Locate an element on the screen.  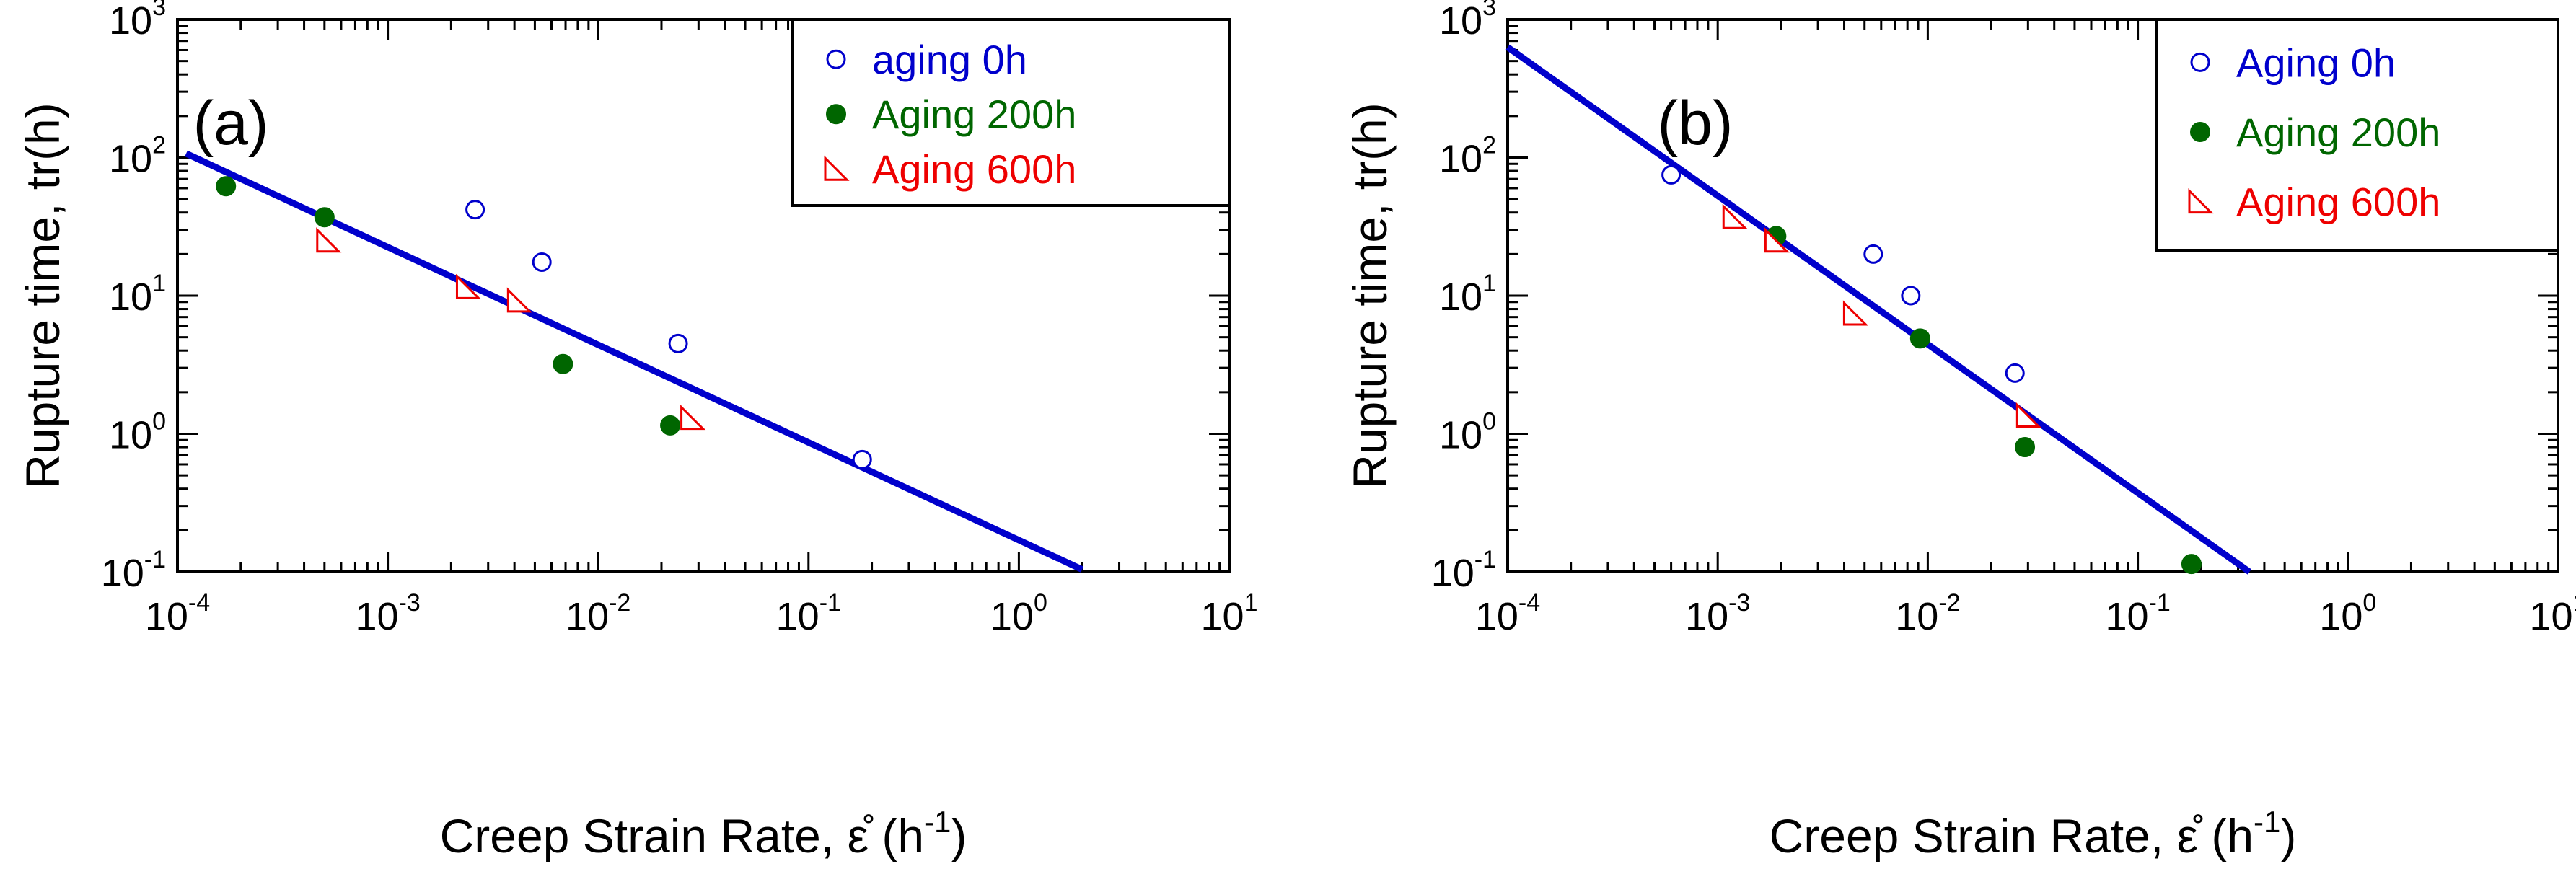
x-axis-title: Creep Strain Rate, ε̊ (h-1) is located at coordinates (703, 833).